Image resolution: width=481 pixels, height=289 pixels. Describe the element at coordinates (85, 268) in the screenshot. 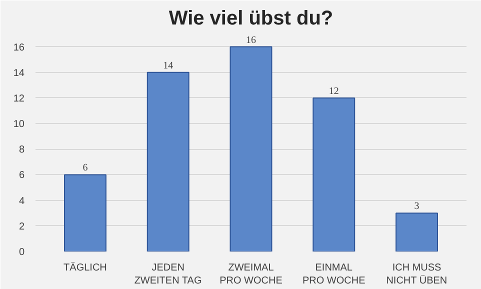

I see `x-tick-label: TÄGLICH` at that location.